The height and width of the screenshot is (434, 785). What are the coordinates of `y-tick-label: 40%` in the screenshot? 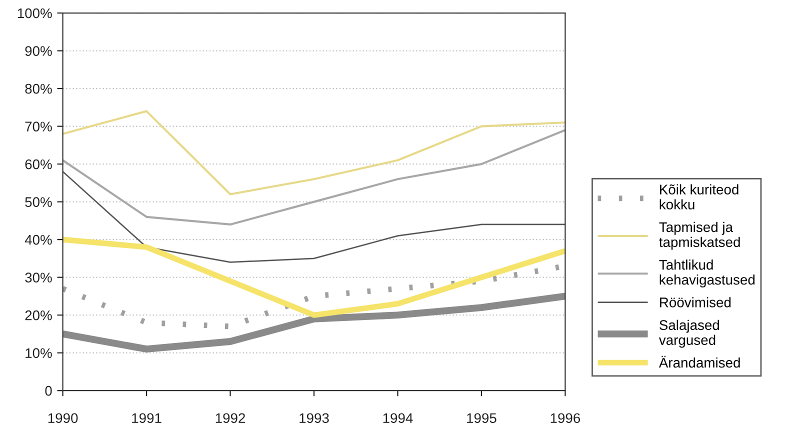 It's located at (38, 239).